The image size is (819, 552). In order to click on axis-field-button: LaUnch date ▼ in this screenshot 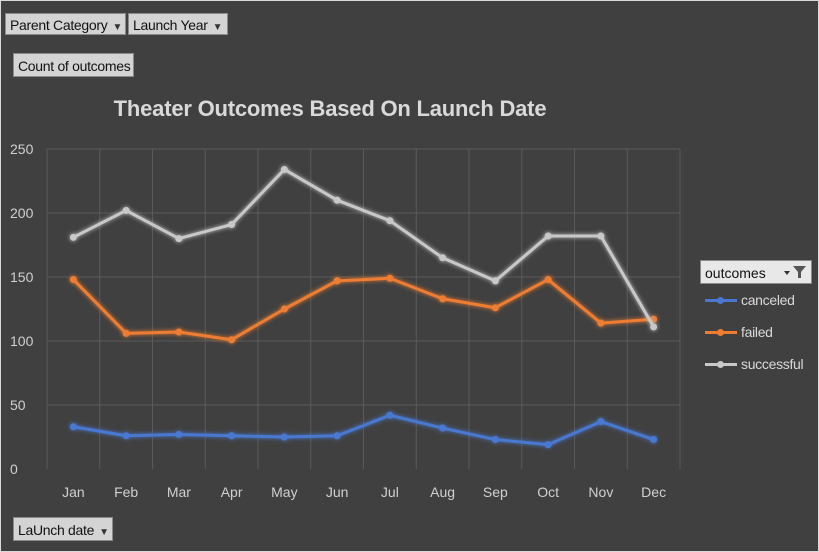, I will do `click(63, 529)`.